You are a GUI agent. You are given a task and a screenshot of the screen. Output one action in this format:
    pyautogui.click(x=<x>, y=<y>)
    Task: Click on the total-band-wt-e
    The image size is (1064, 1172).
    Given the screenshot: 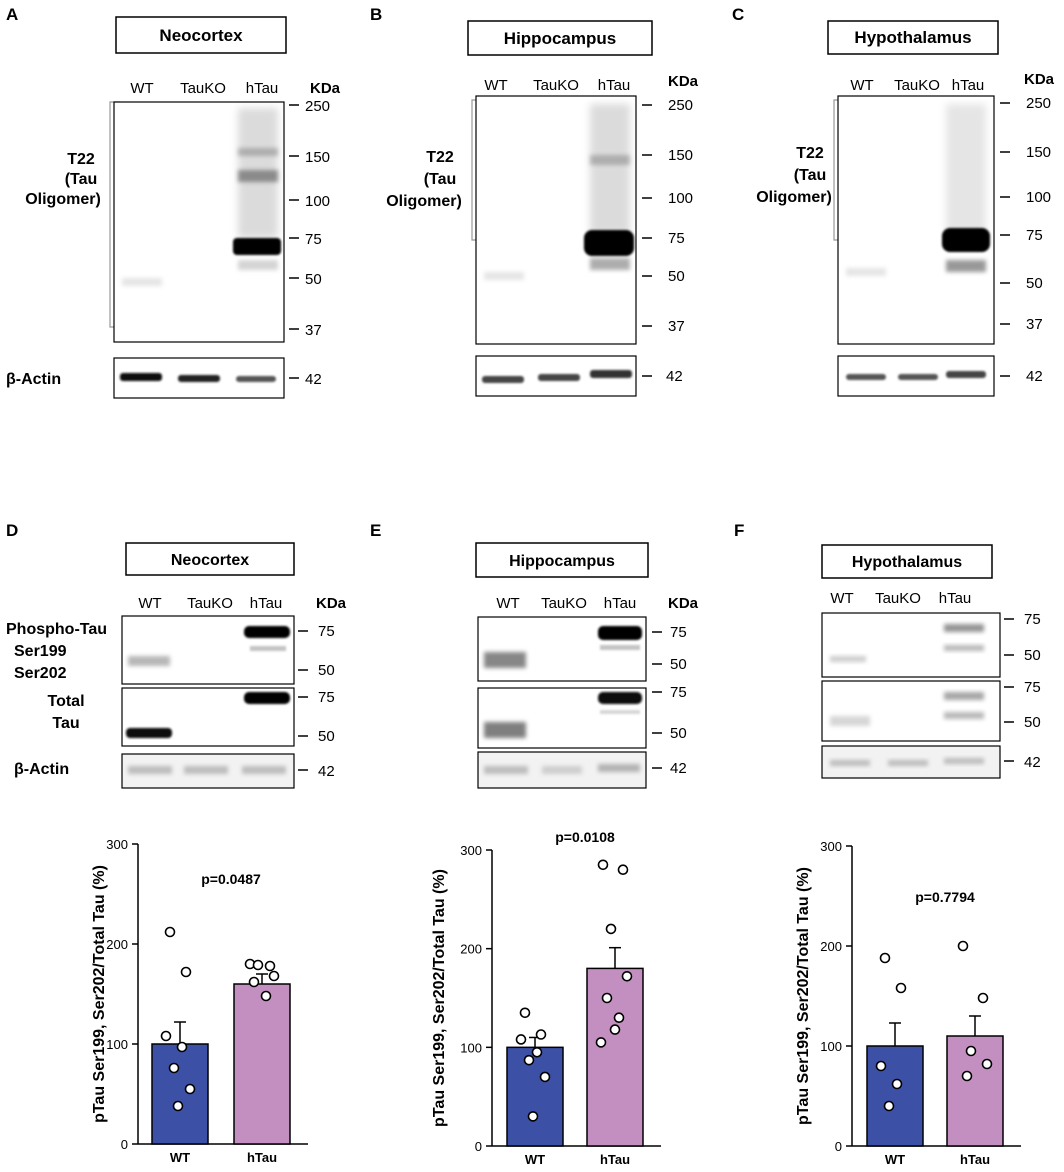 What is the action you would take?
    pyautogui.click(x=505, y=730)
    